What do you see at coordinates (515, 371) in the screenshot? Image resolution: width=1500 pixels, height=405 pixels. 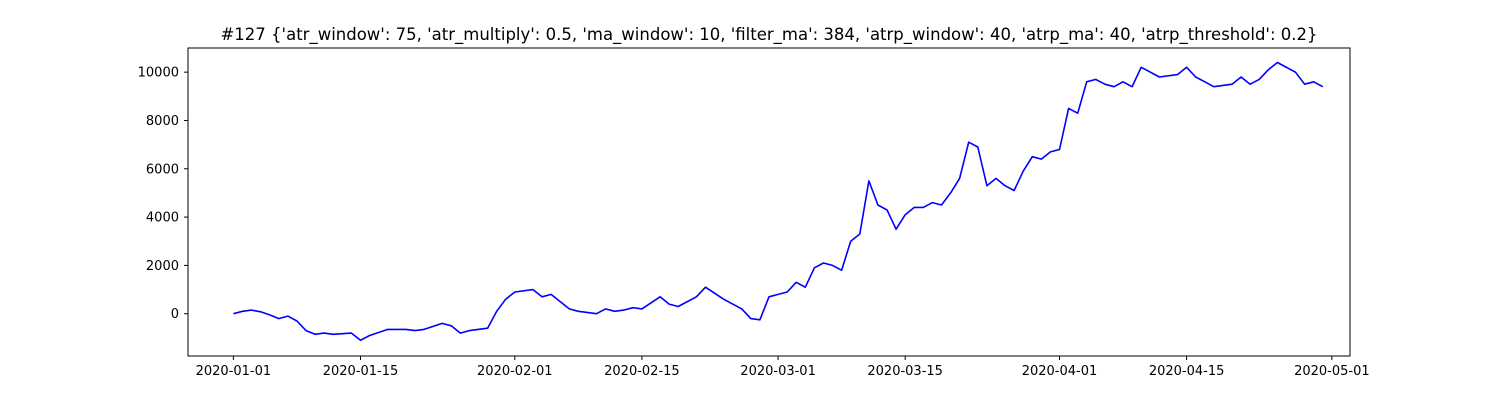 I see `x-tick-label: 2020-02-01` at bounding box center [515, 371].